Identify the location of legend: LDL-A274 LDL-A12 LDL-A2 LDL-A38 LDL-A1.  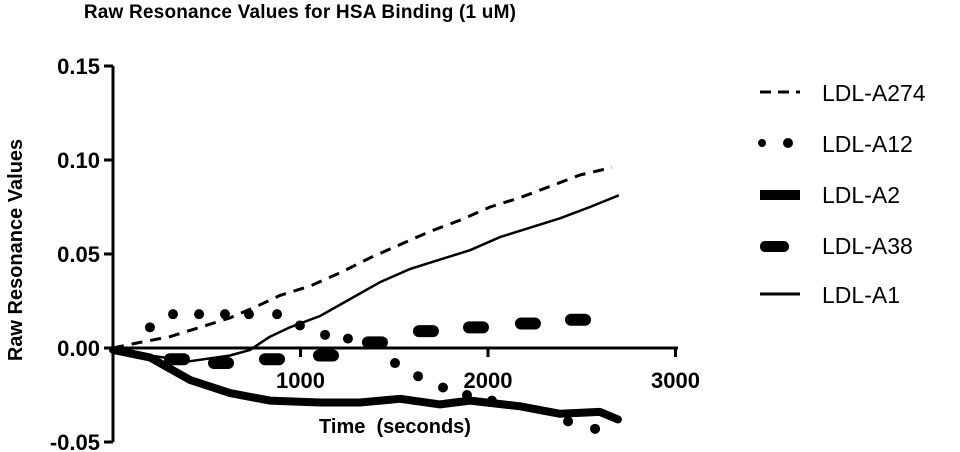
(842, 194).